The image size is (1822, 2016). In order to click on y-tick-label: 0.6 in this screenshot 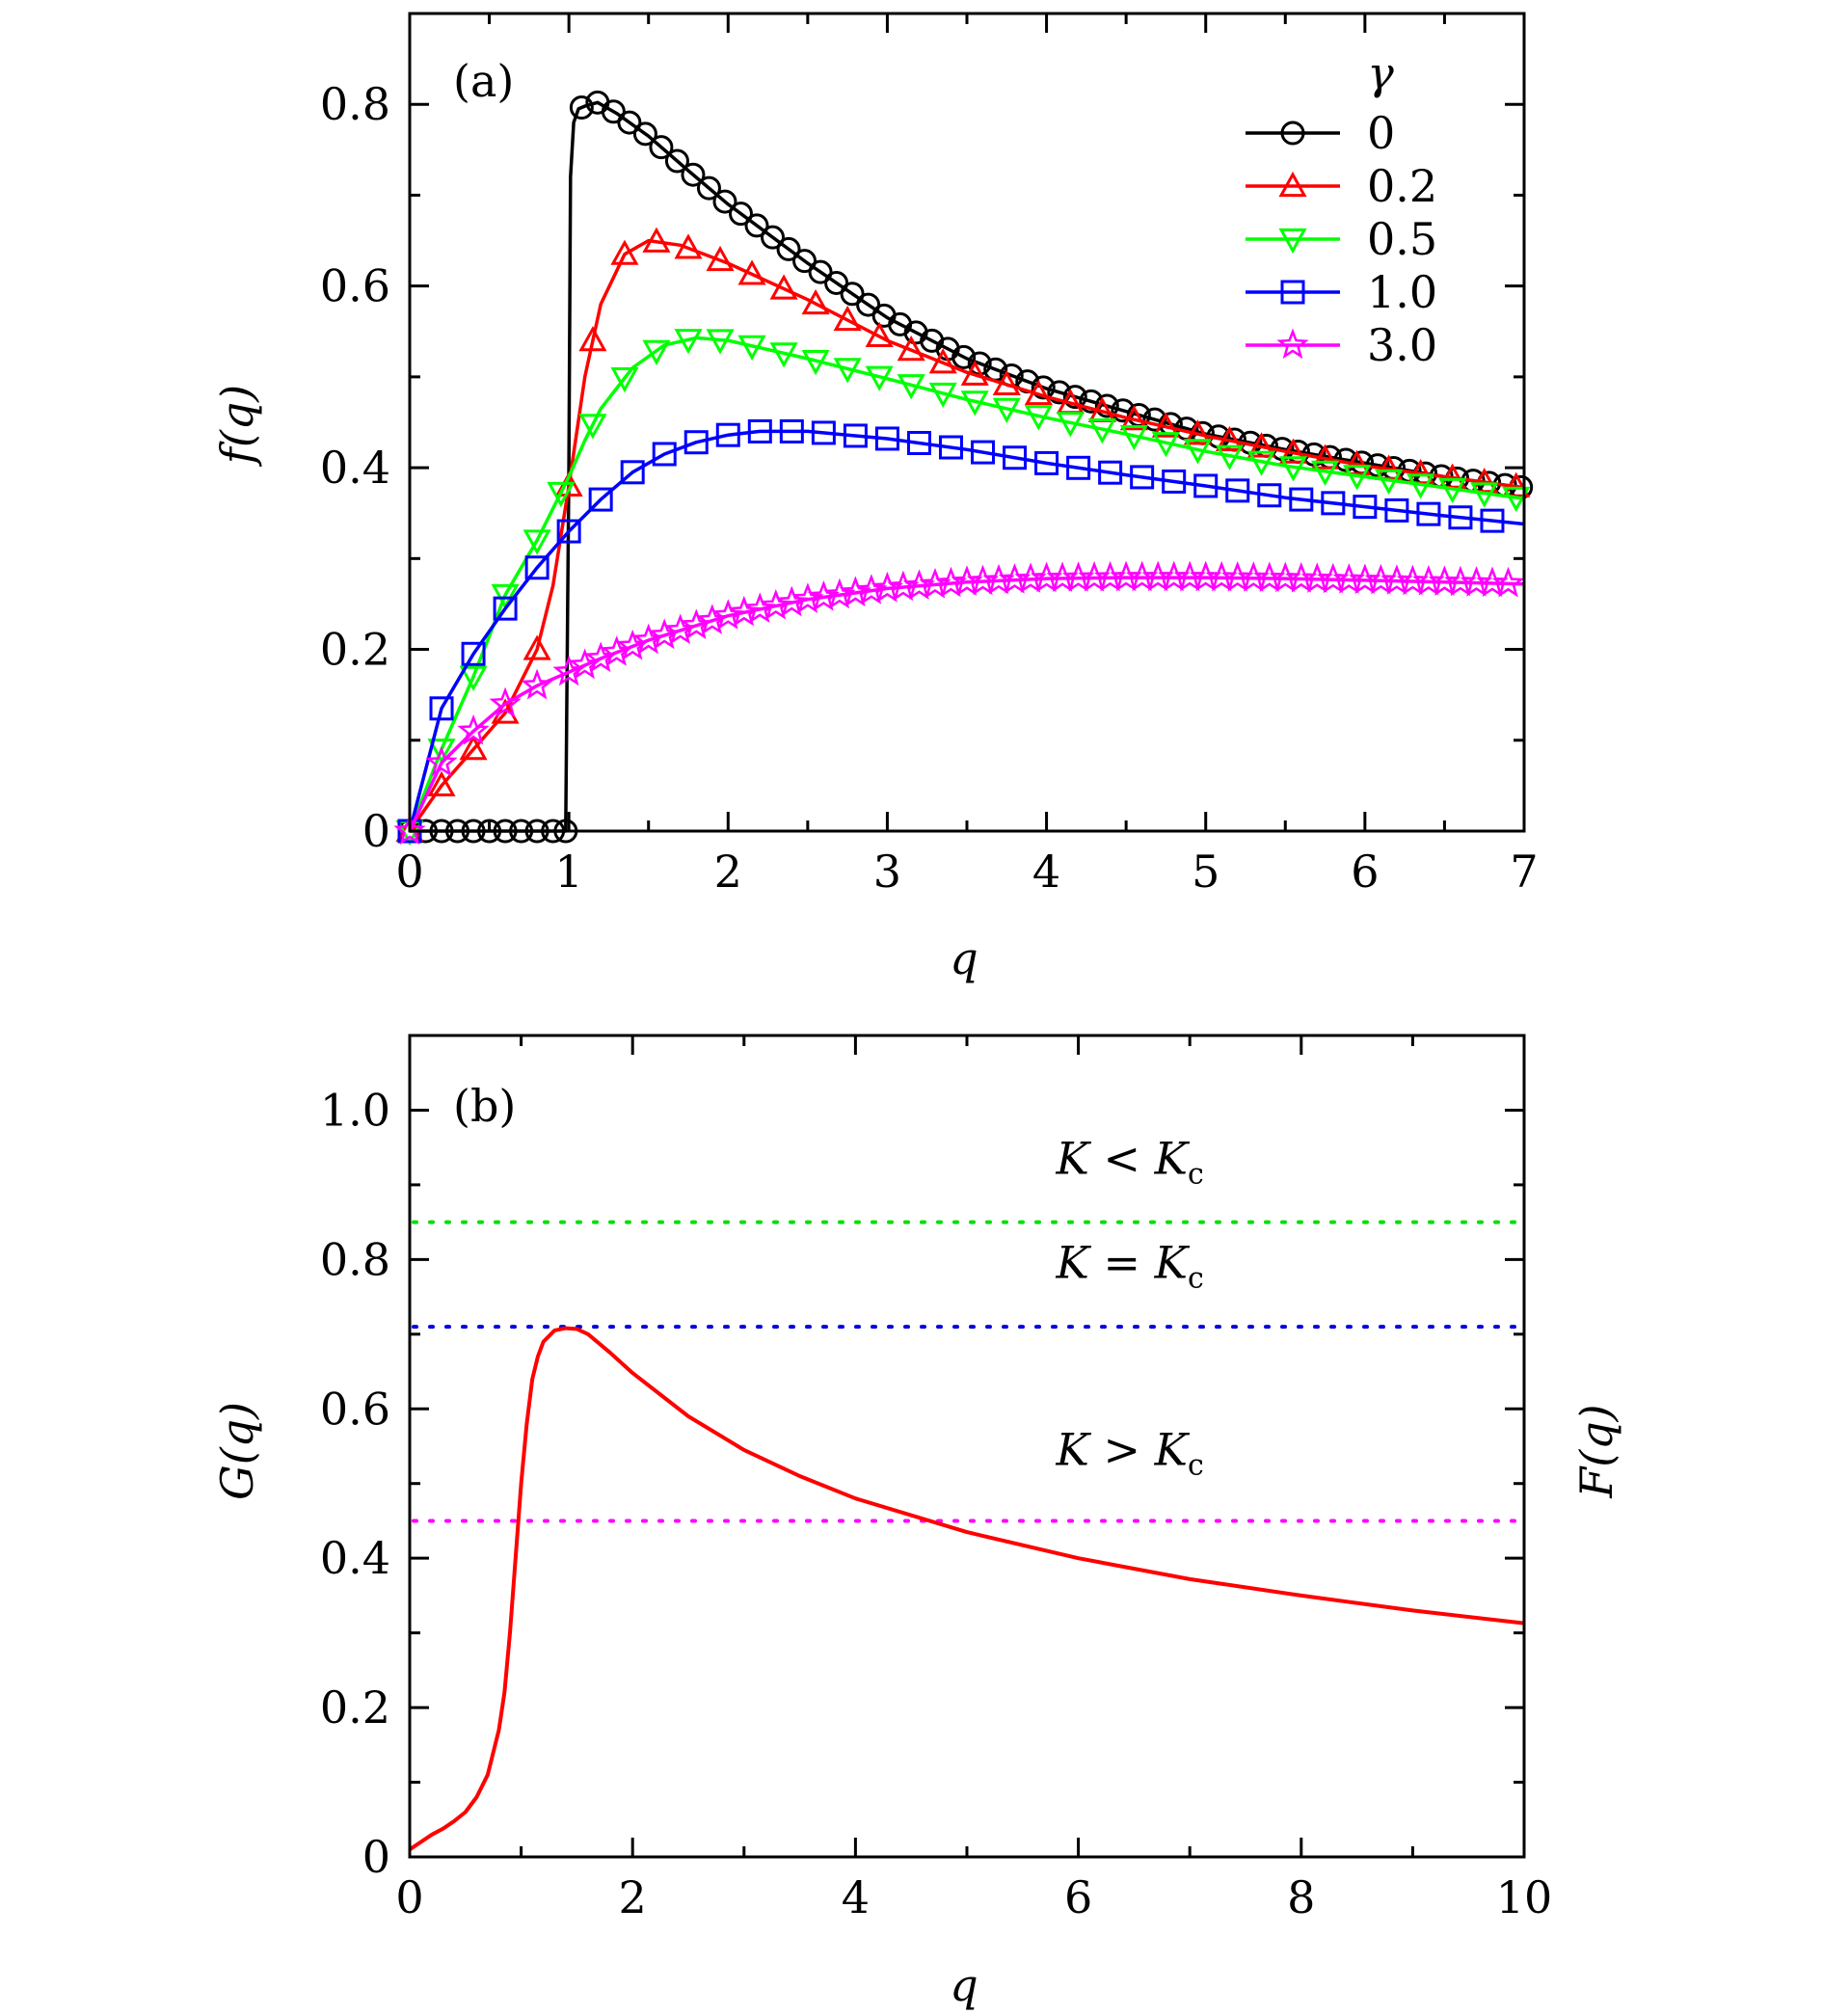, I will do `click(355, 286)`.